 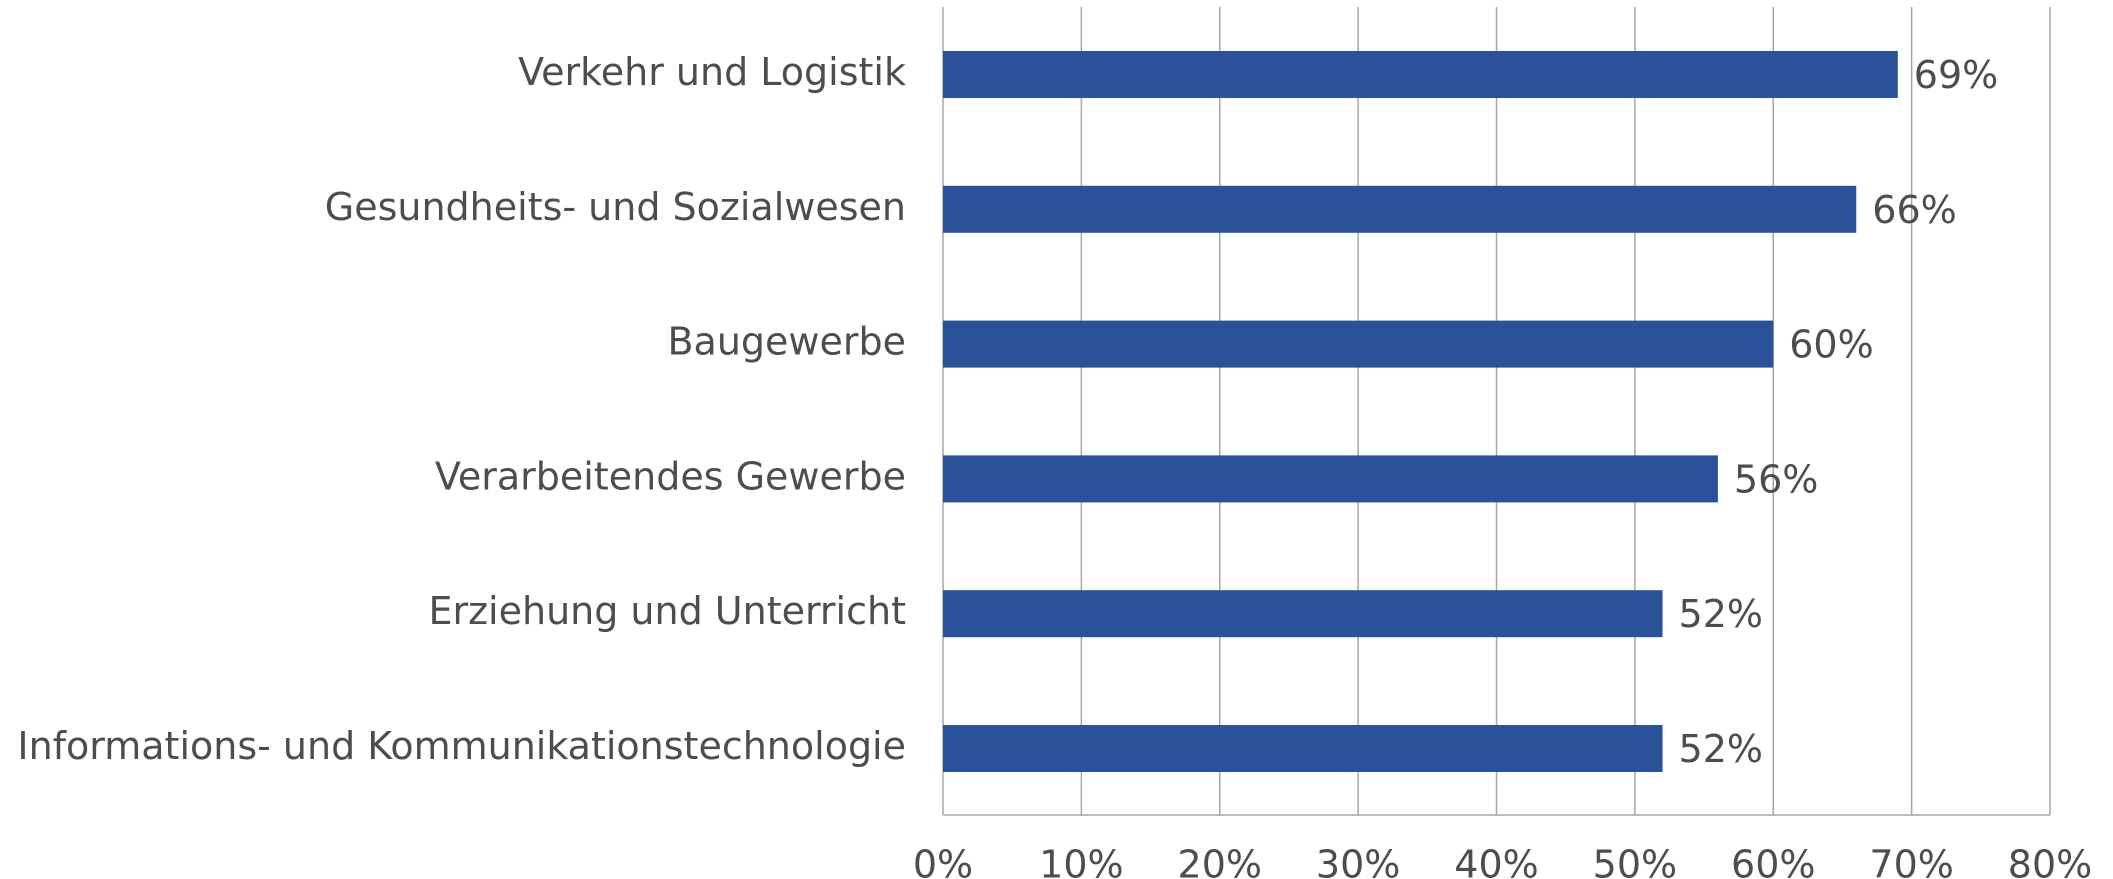 What do you see at coordinates (667, 611) in the screenshot?
I see `y-tick-label: Erziehung und Unterricht` at bounding box center [667, 611].